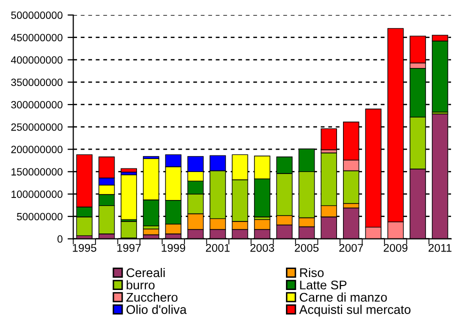 The width and height of the screenshot is (458, 334). What do you see at coordinates (218, 248) in the screenshot?
I see `x-tick-label: 2001` at bounding box center [218, 248].